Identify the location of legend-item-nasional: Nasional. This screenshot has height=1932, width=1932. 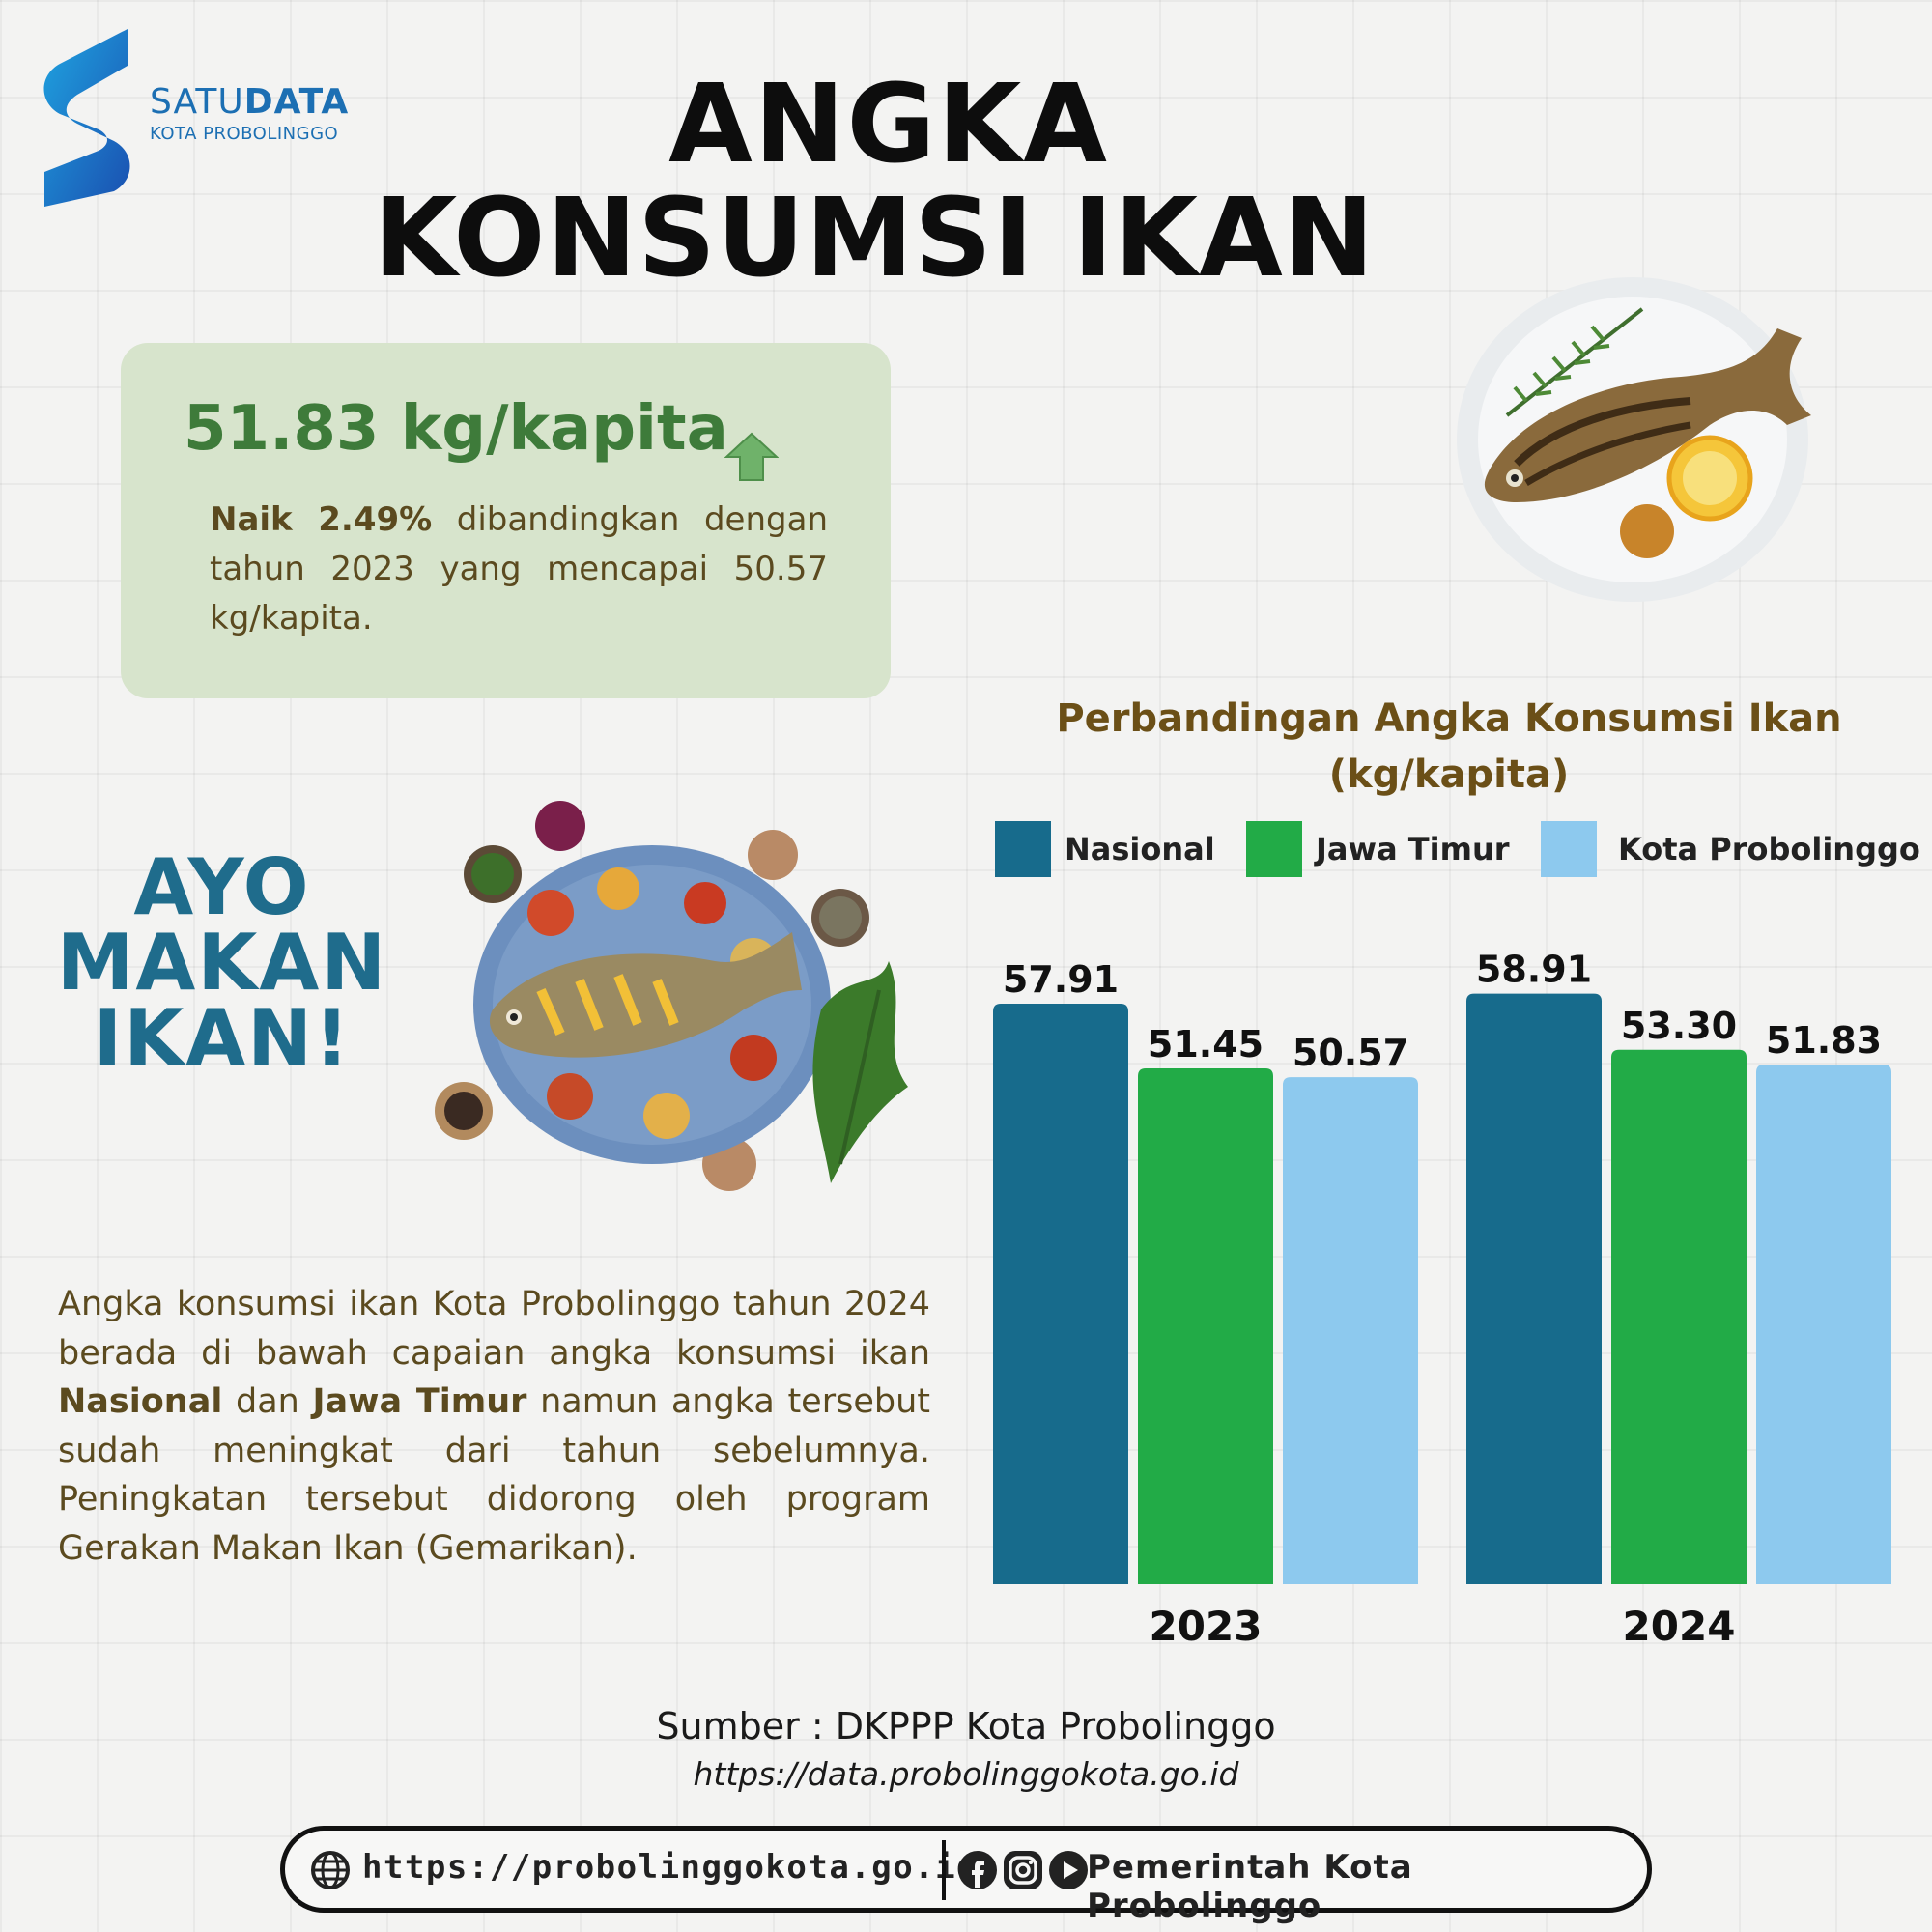
(1105, 849).